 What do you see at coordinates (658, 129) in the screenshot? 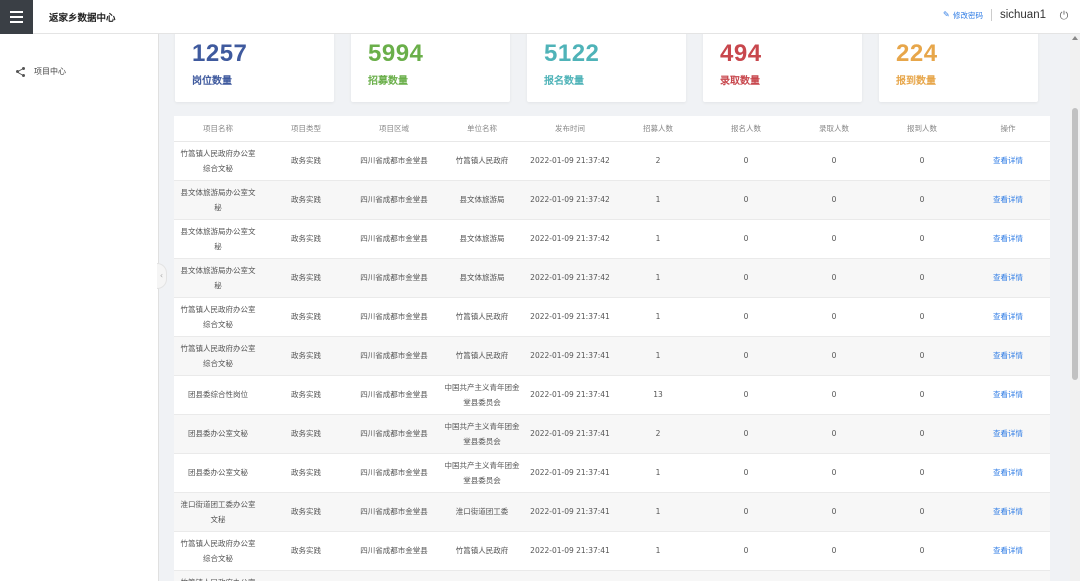
I see `column-header: 招募人数` at bounding box center [658, 129].